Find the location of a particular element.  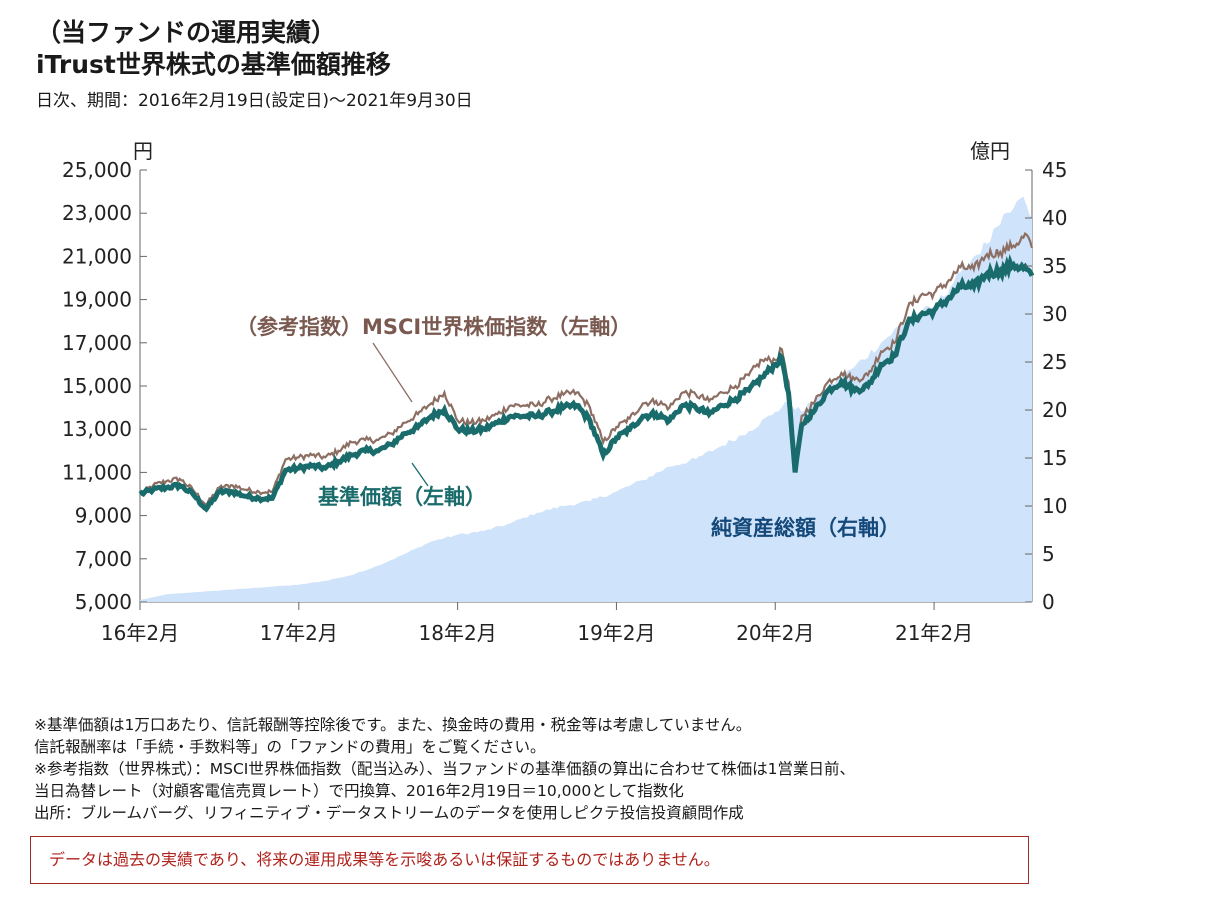

left-tick-label: 25,000 is located at coordinates (97, 170).